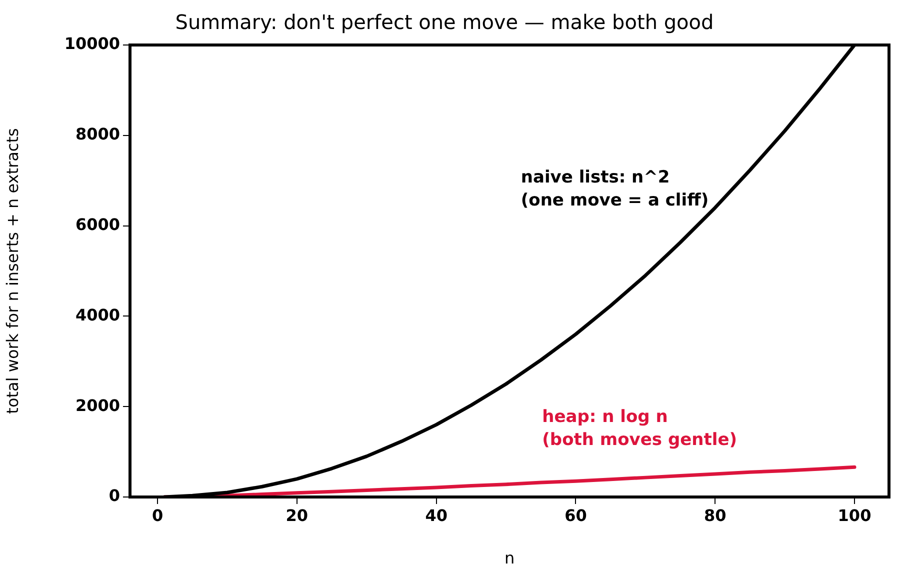  Describe the element at coordinates (114, 496) in the screenshot. I see `y-tick-label: 0` at that location.